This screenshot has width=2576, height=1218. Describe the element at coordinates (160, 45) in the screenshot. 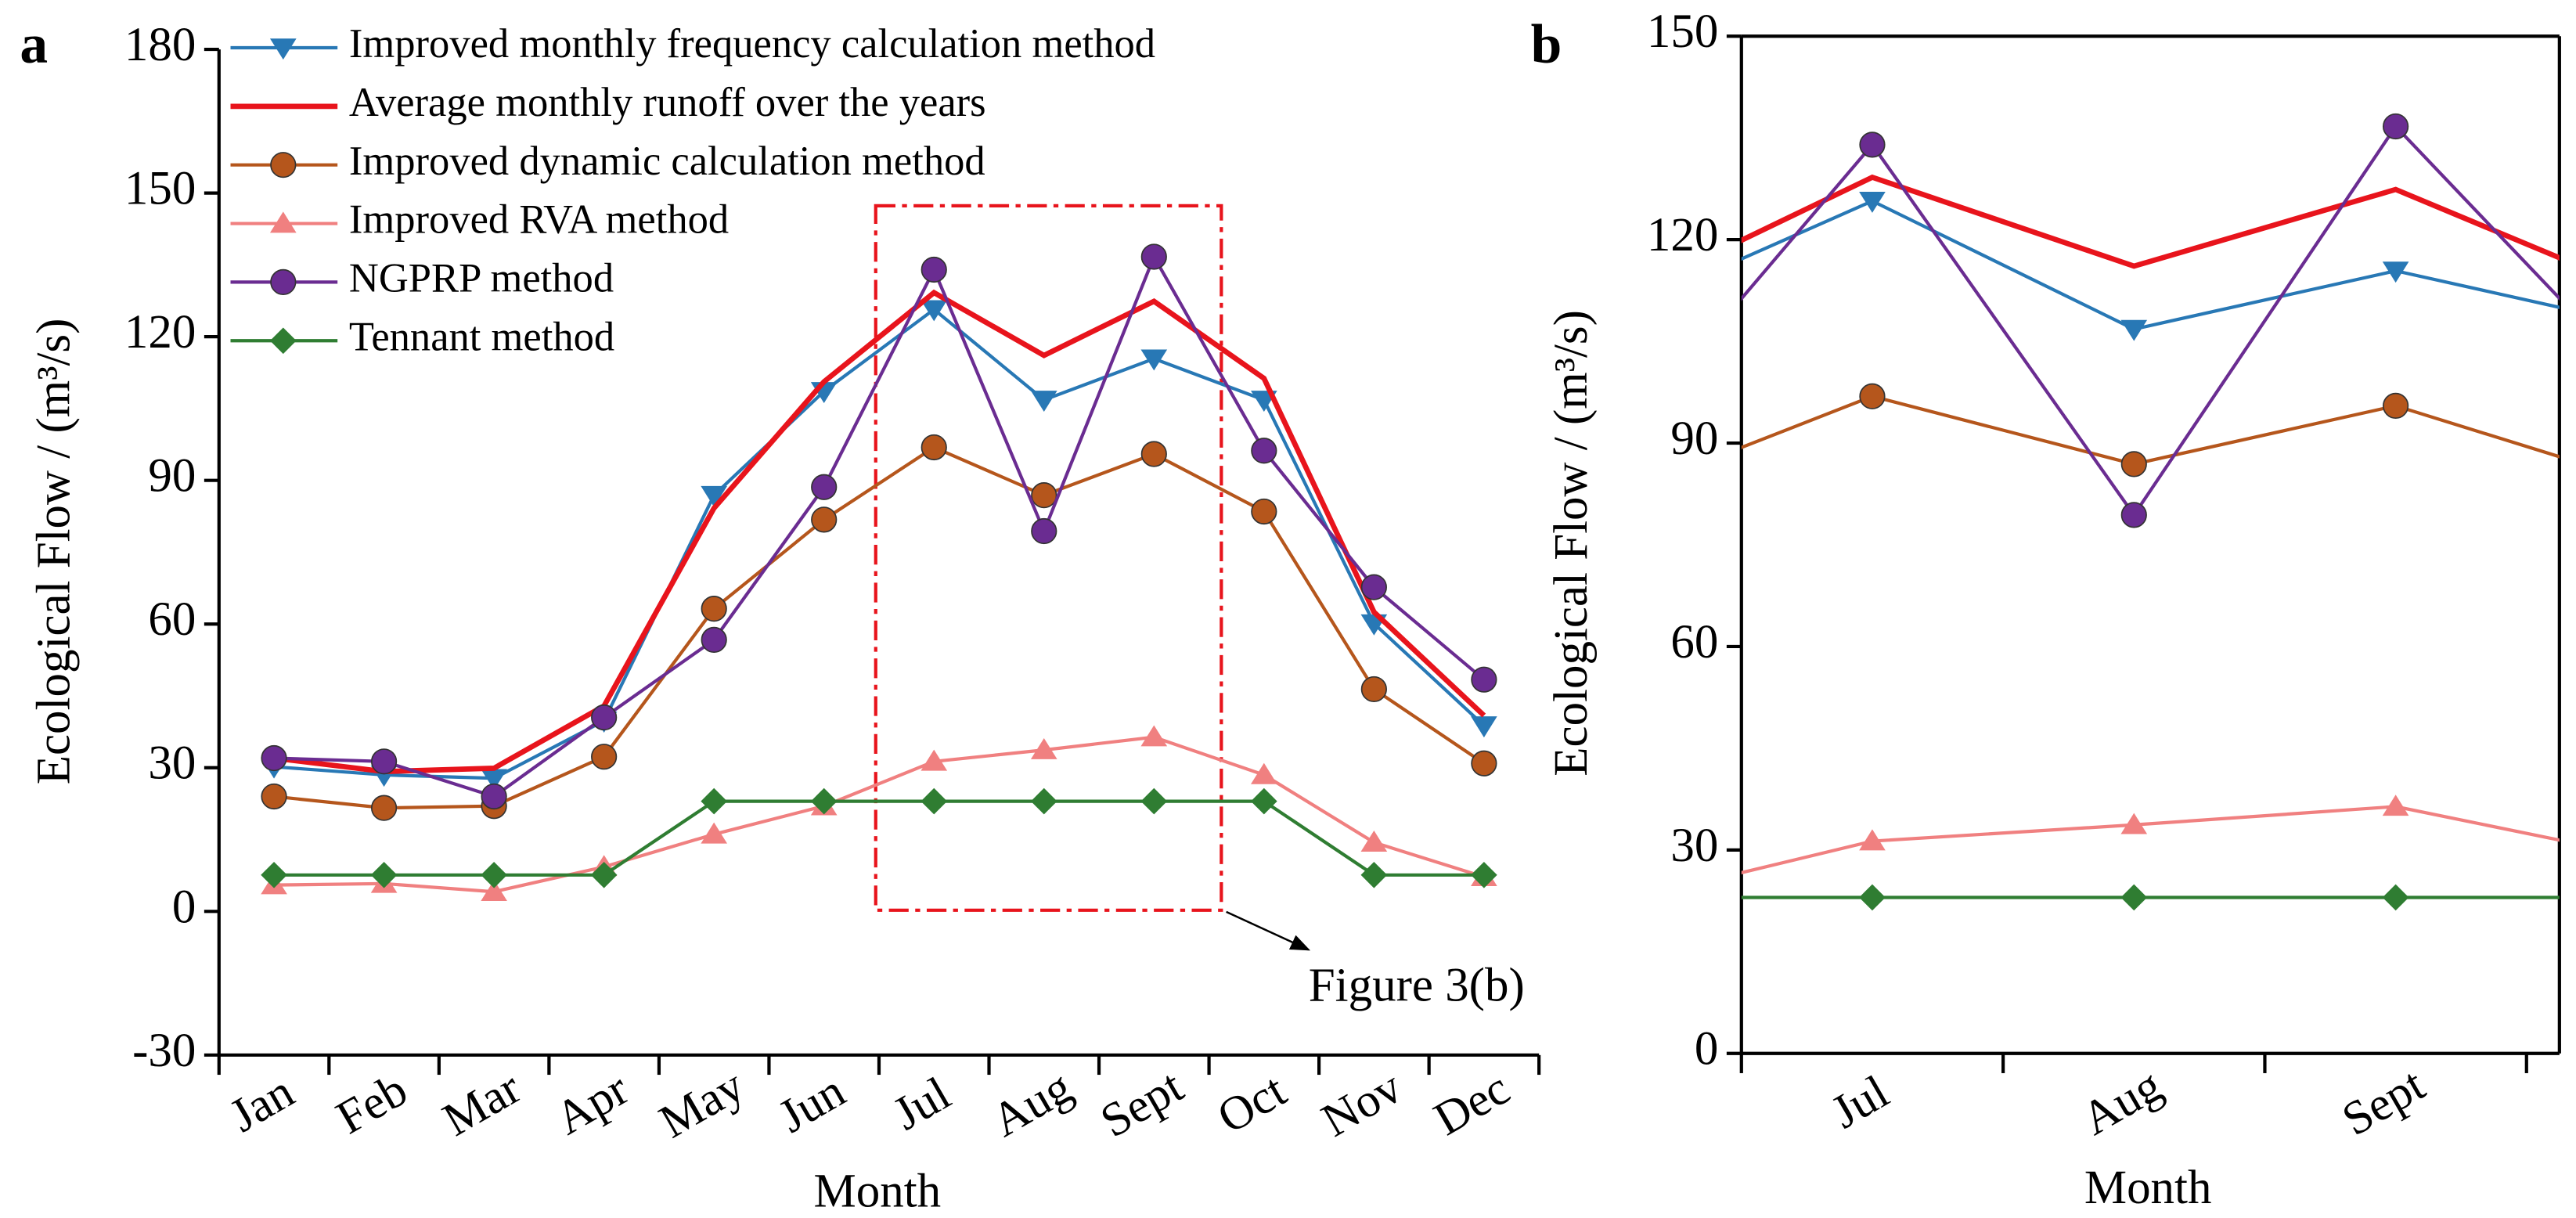

I see `y-tick-label: 180` at that location.